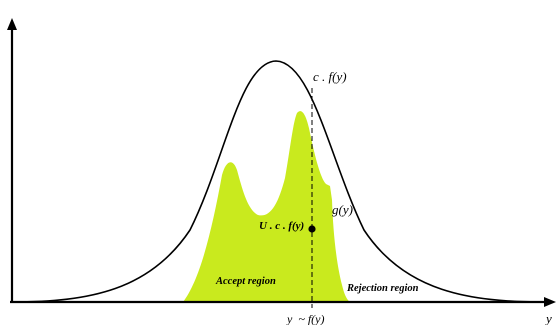  I want to click on x-axis-label: y, so click(548, 318).